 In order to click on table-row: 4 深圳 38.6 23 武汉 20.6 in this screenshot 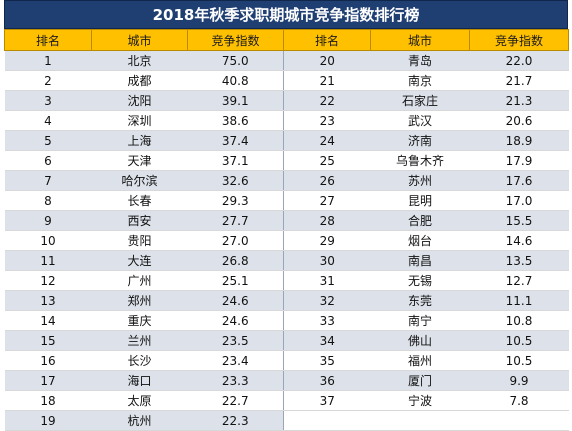, I will do `click(286, 120)`.